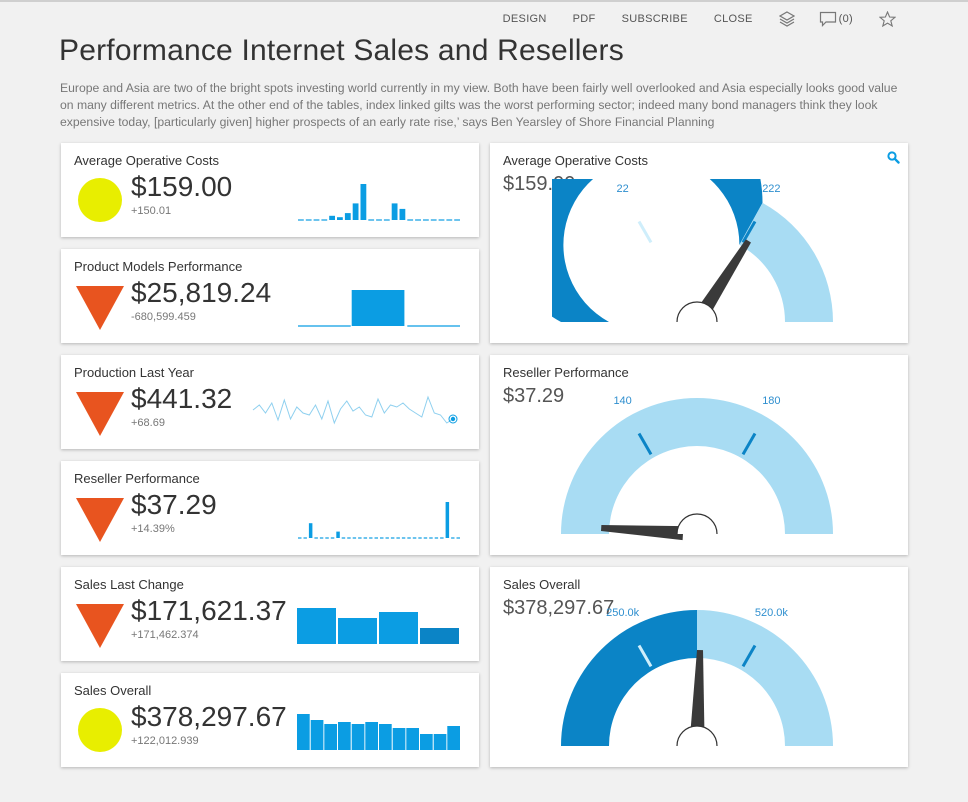 Image resolution: width=968 pixels, height=802 pixels. I want to click on toolbar: DESIGN PDF SUBSCRIBE CLOSE (0), so click(686, 19).